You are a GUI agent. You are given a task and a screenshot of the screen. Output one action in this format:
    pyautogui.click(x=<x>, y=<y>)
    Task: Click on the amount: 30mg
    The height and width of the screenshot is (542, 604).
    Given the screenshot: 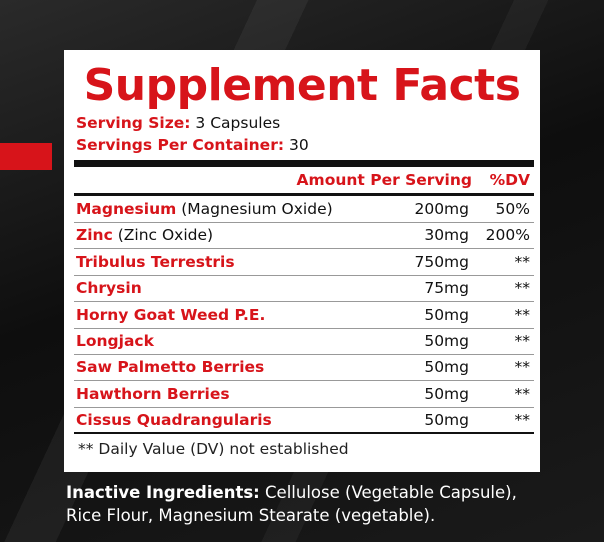 What is the action you would take?
    pyautogui.click(x=446, y=235)
    